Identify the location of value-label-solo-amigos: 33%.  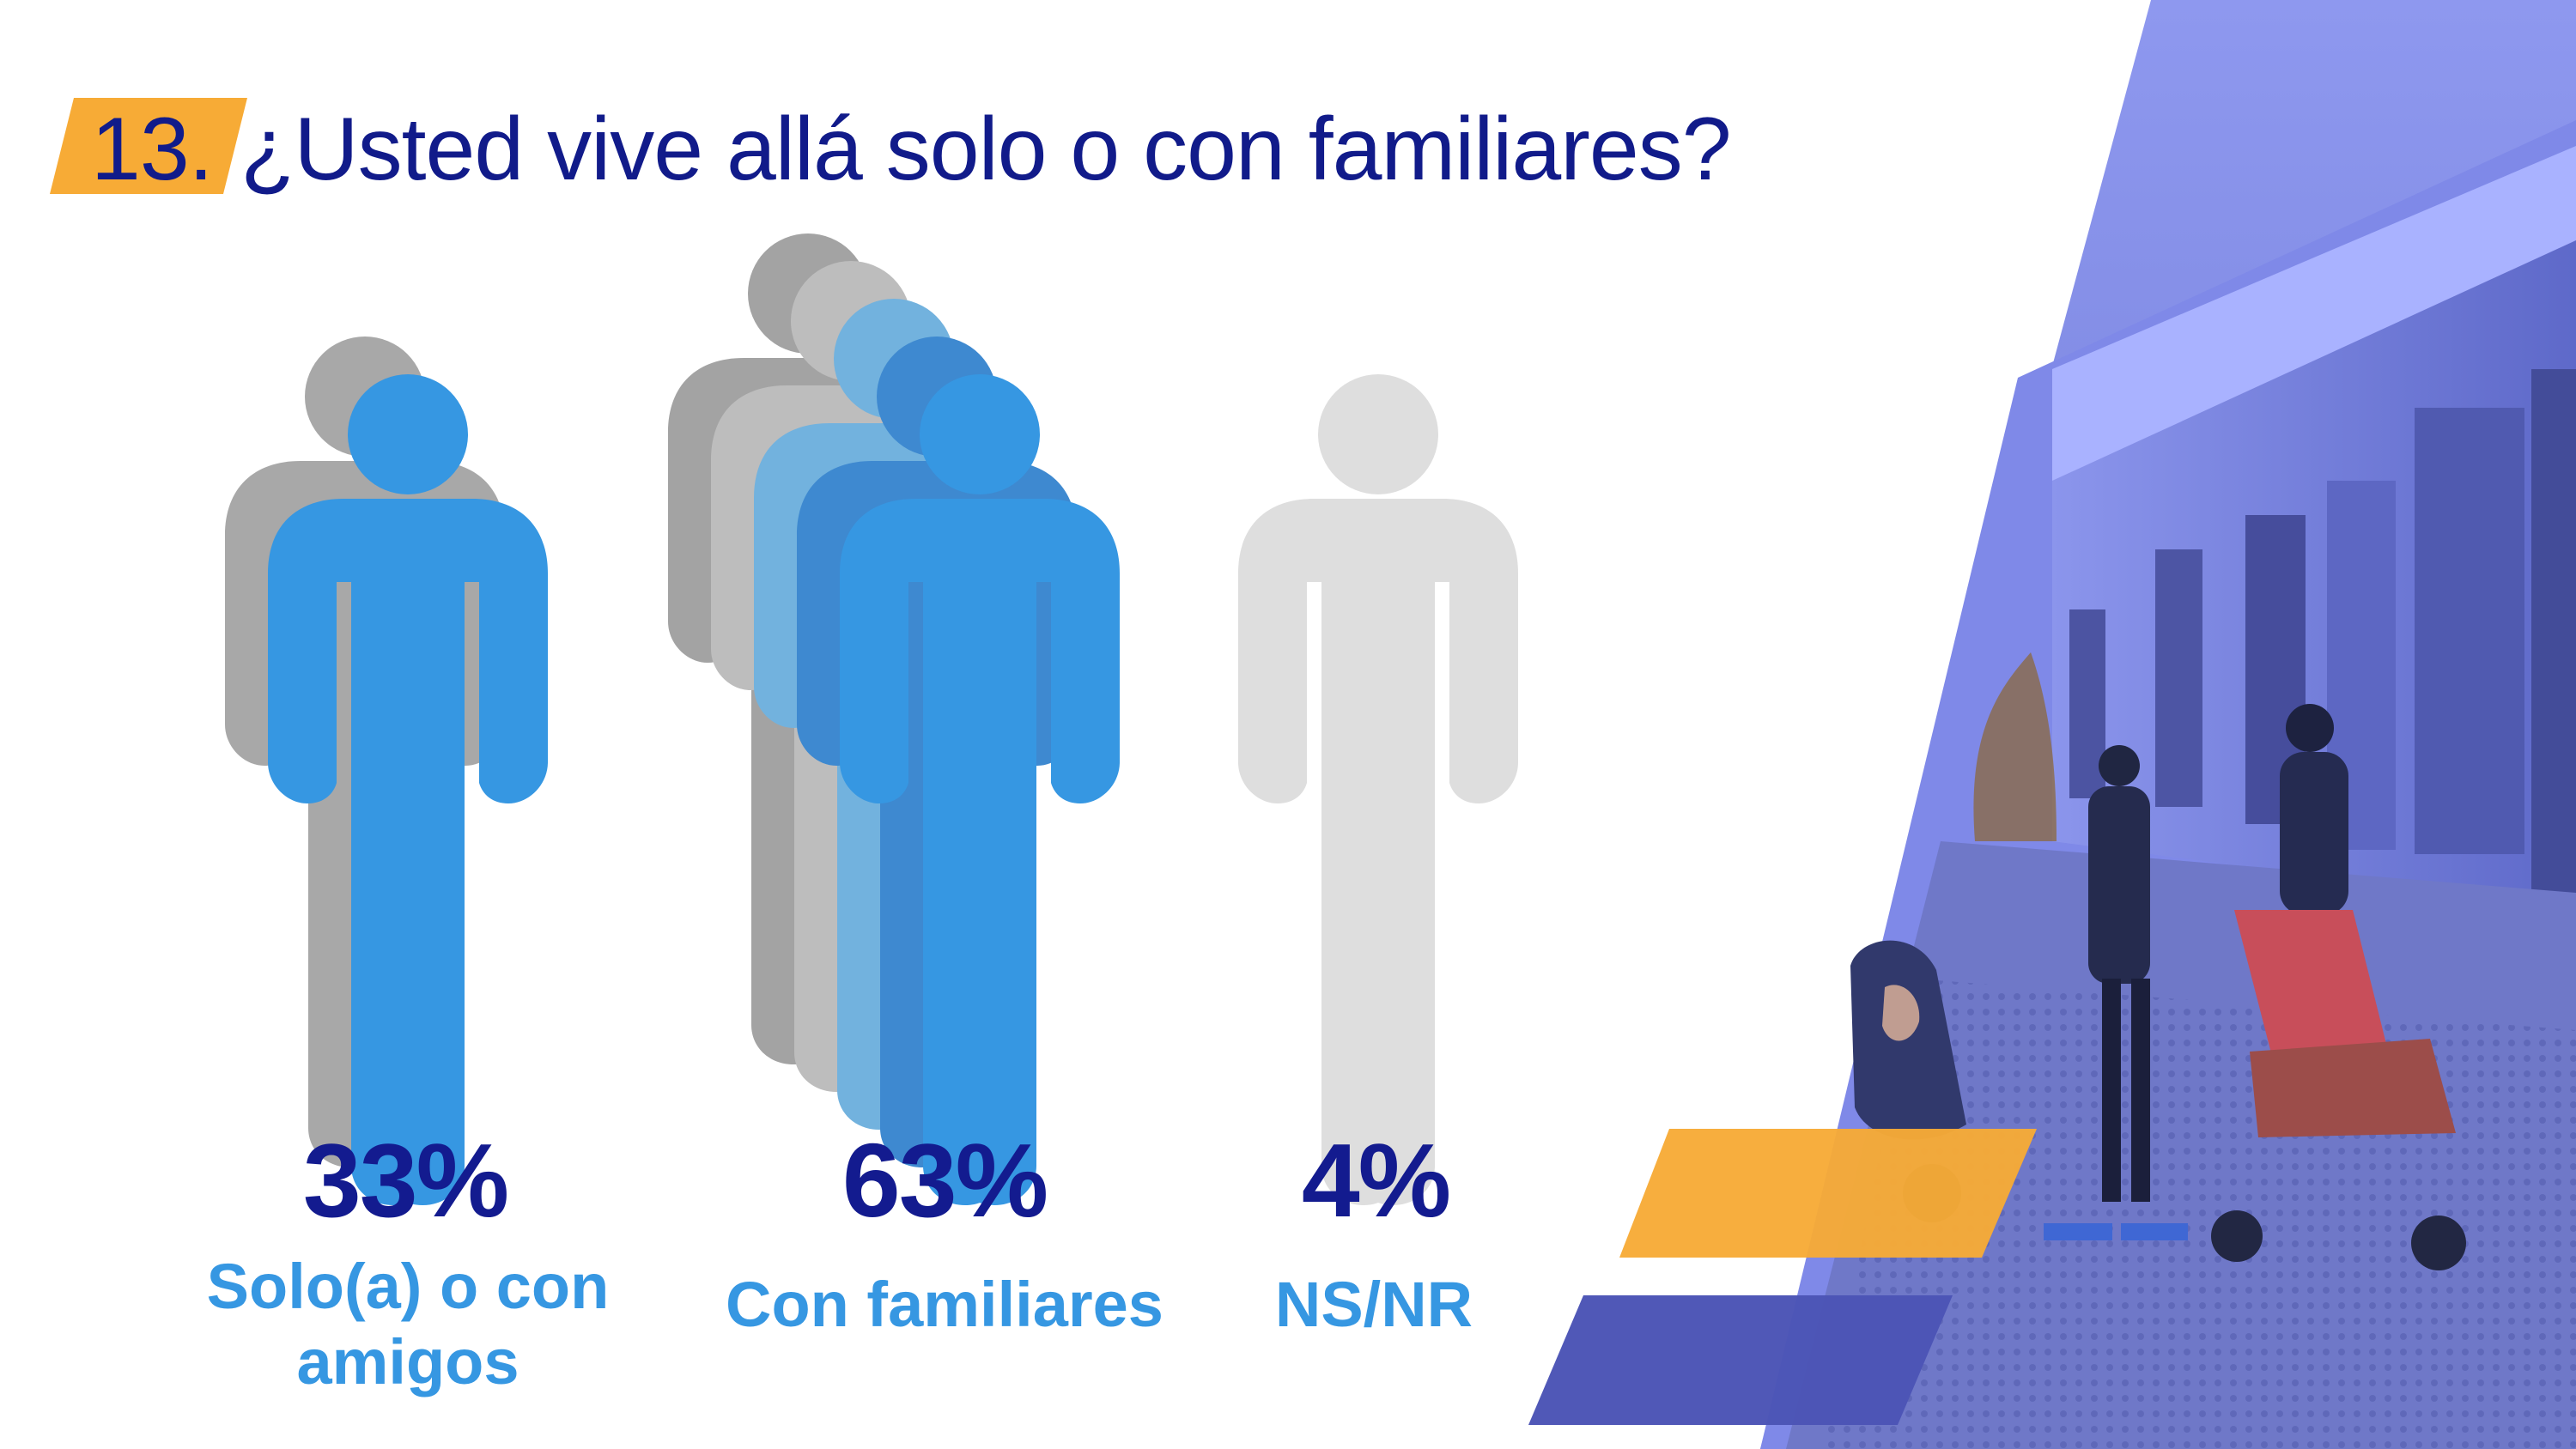
(406, 1180).